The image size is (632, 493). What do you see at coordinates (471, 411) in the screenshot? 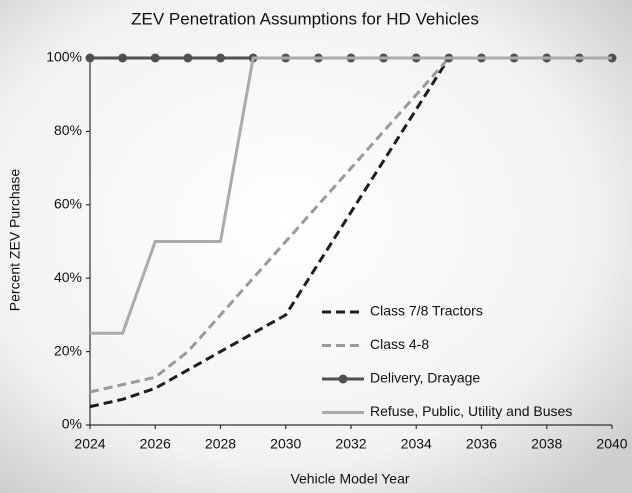
I see `legend-label: Refuse, Public, Utility and Buses` at bounding box center [471, 411].